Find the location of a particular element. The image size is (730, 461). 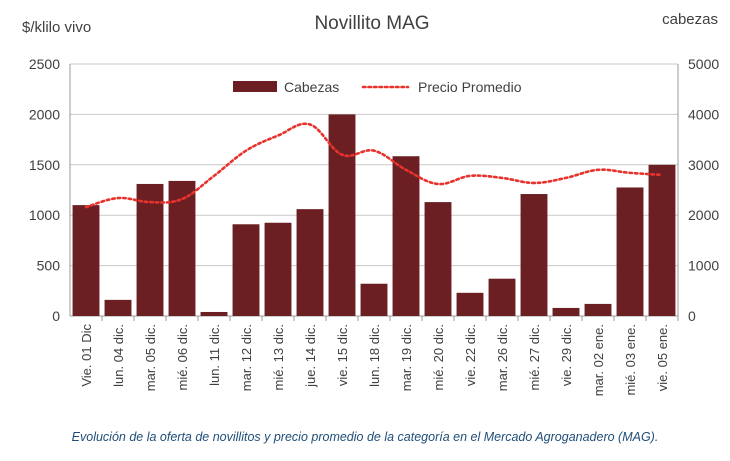

x-tick-label: mié. 20 dic. is located at coordinates (438, 357).